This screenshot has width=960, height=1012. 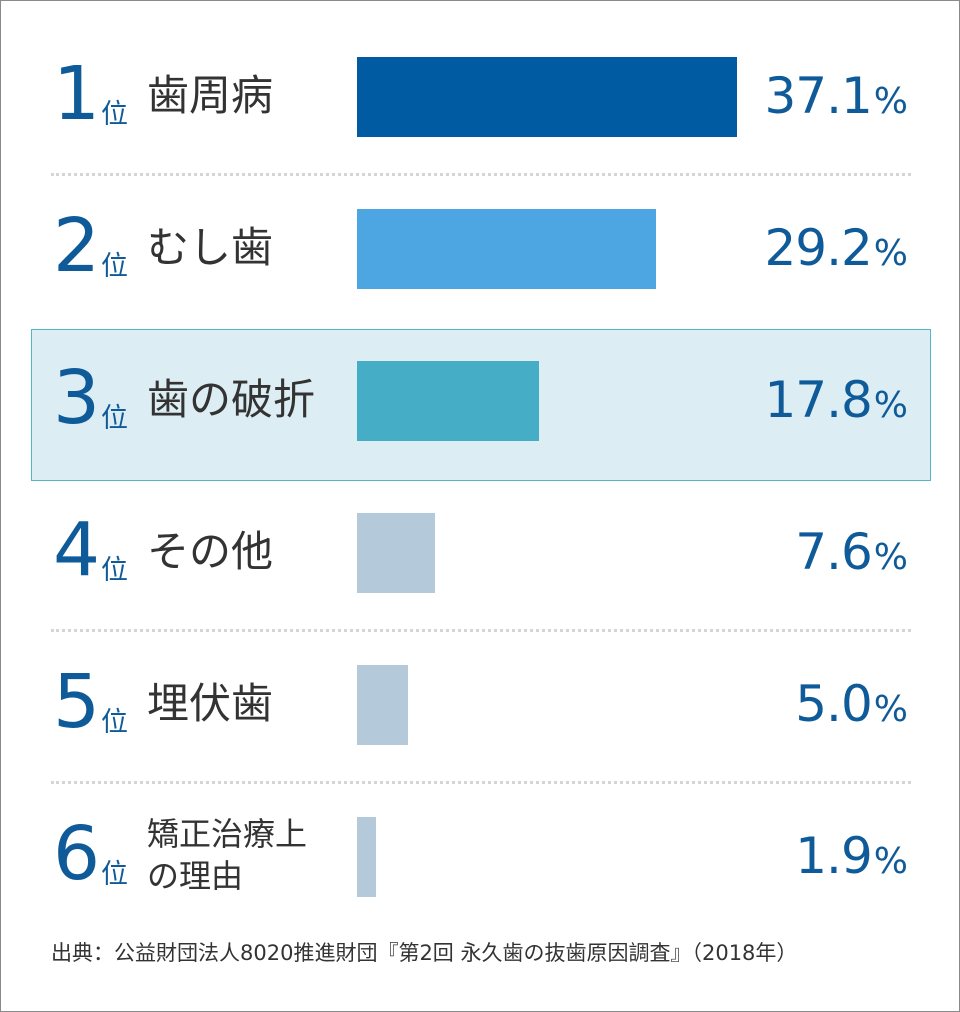 I want to click on rank-number: 4, so click(x=76, y=550).